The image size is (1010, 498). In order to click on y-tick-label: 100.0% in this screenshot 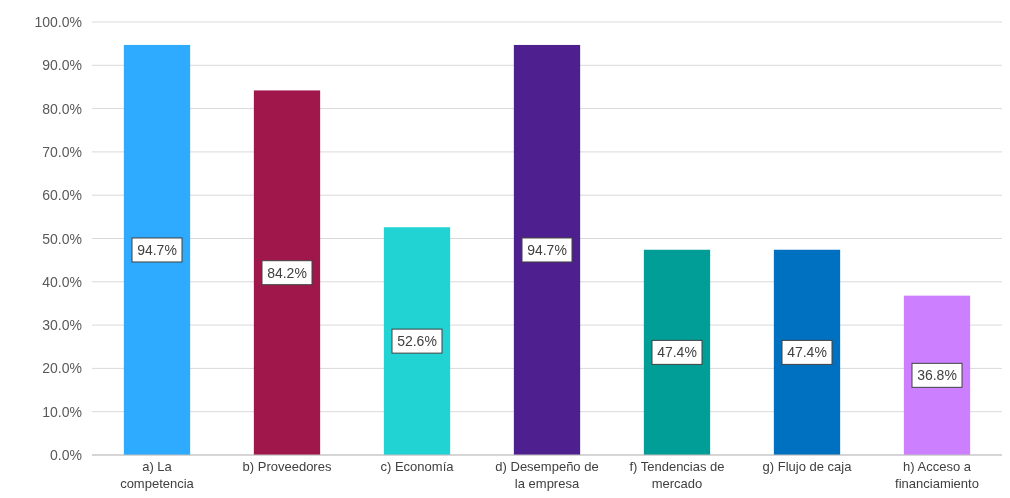, I will do `click(58, 22)`.